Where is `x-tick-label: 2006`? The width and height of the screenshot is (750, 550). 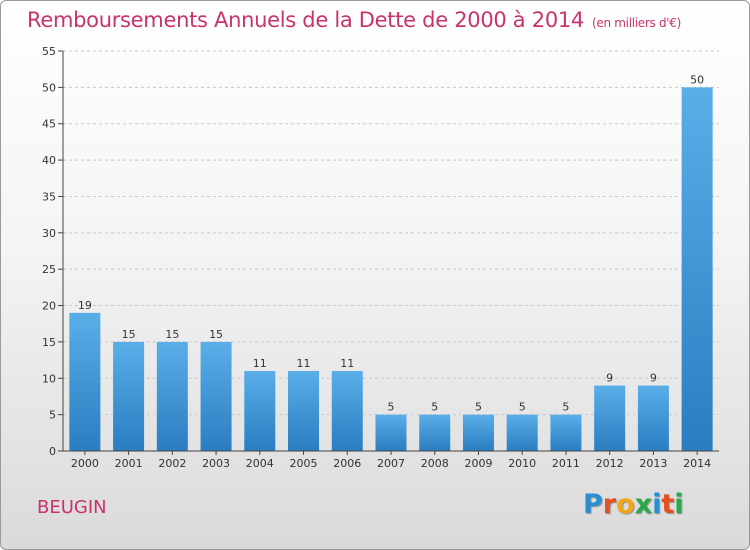 x-tick-label: 2006 is located at coordinates (347, 463).